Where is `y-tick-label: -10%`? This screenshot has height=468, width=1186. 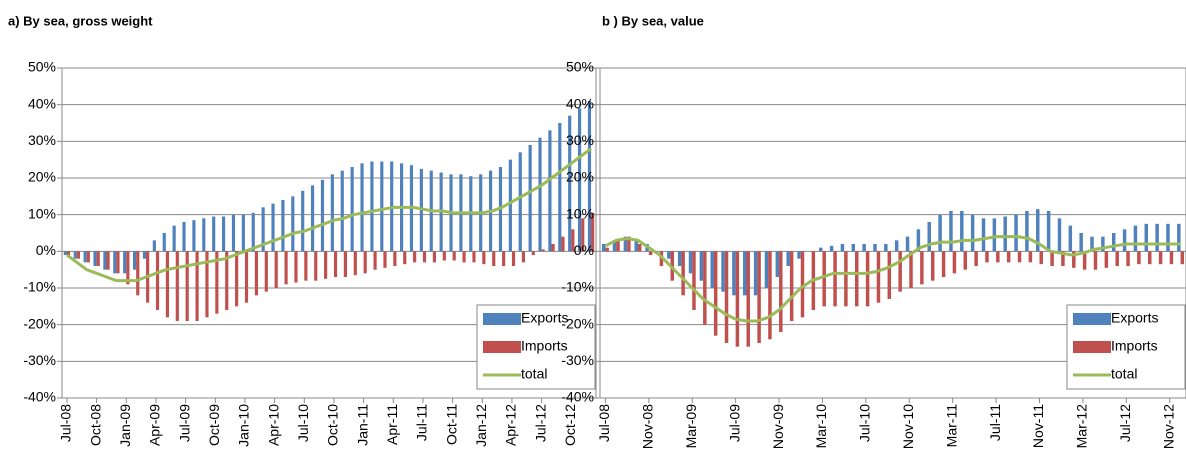 y-tick-label: -10% is located at coordinates (39, 287).